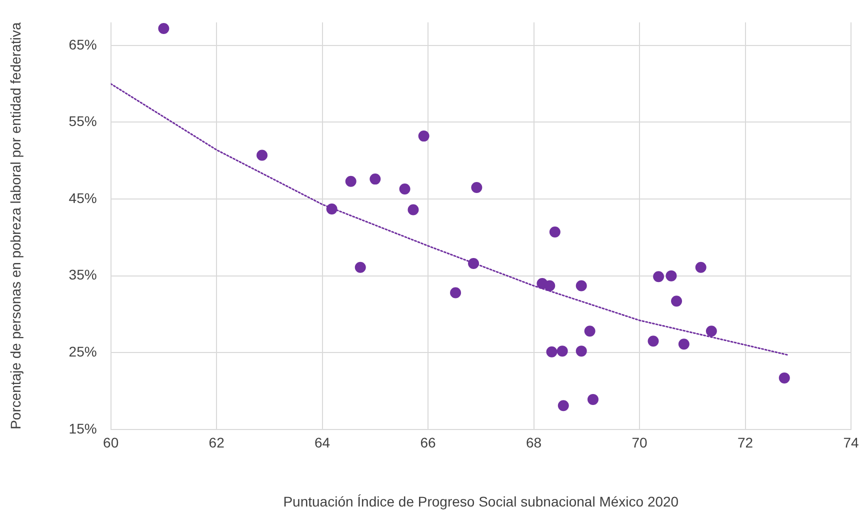 Image resolution: width=865 pixels, height=519 pixels. I want to click on x-tick-label: 64, so click(322, 442).